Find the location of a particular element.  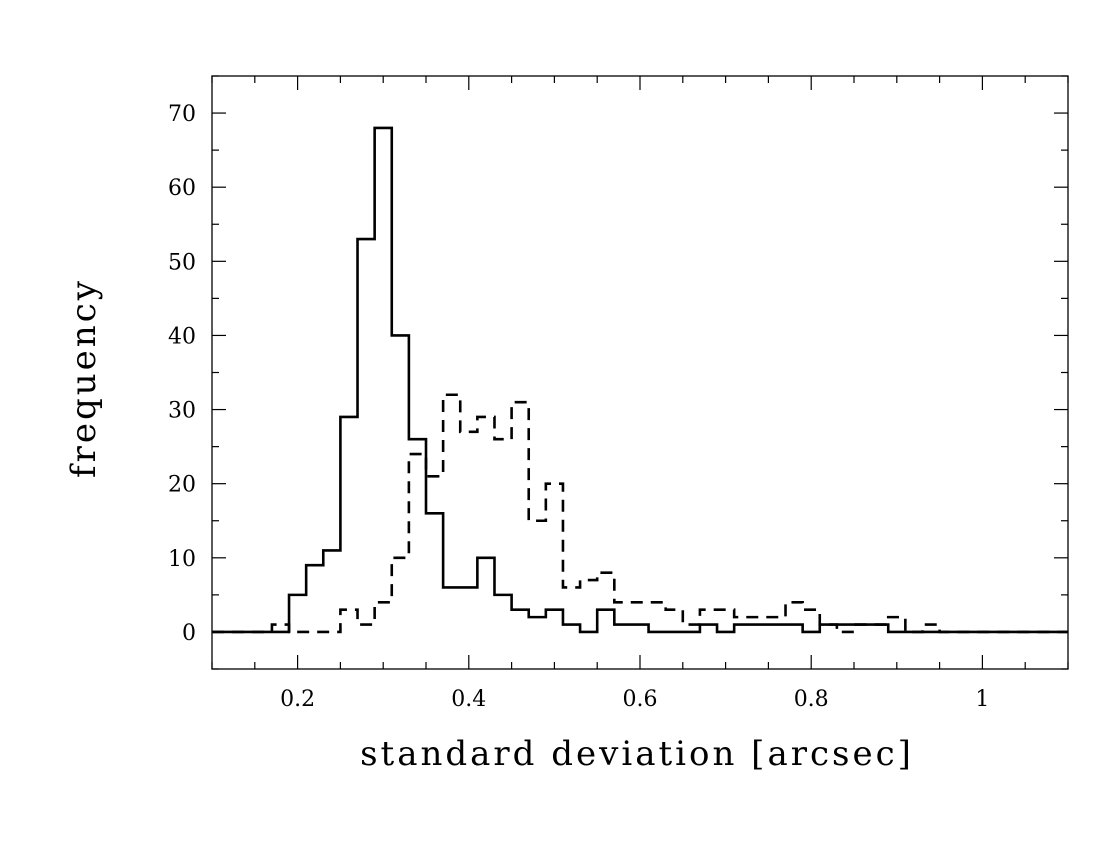

y-tick-label: 70 is located at coordinates (182, 114).